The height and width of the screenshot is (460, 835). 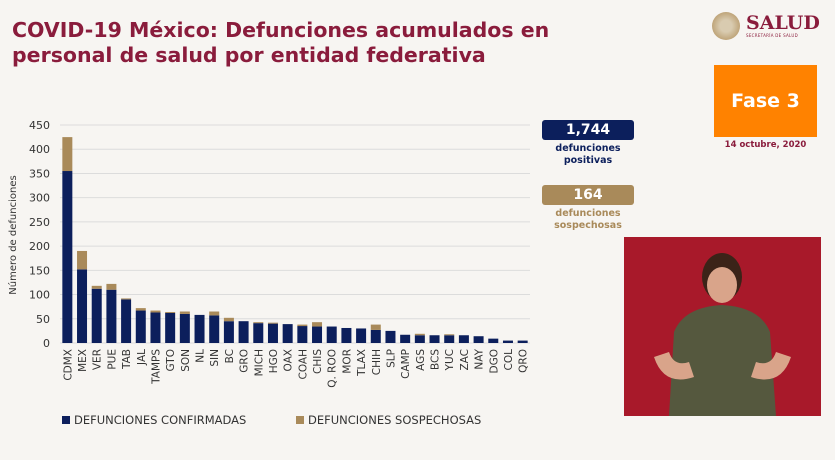 I want to click on y-tick-label: 450, so click(x=39, y=125).